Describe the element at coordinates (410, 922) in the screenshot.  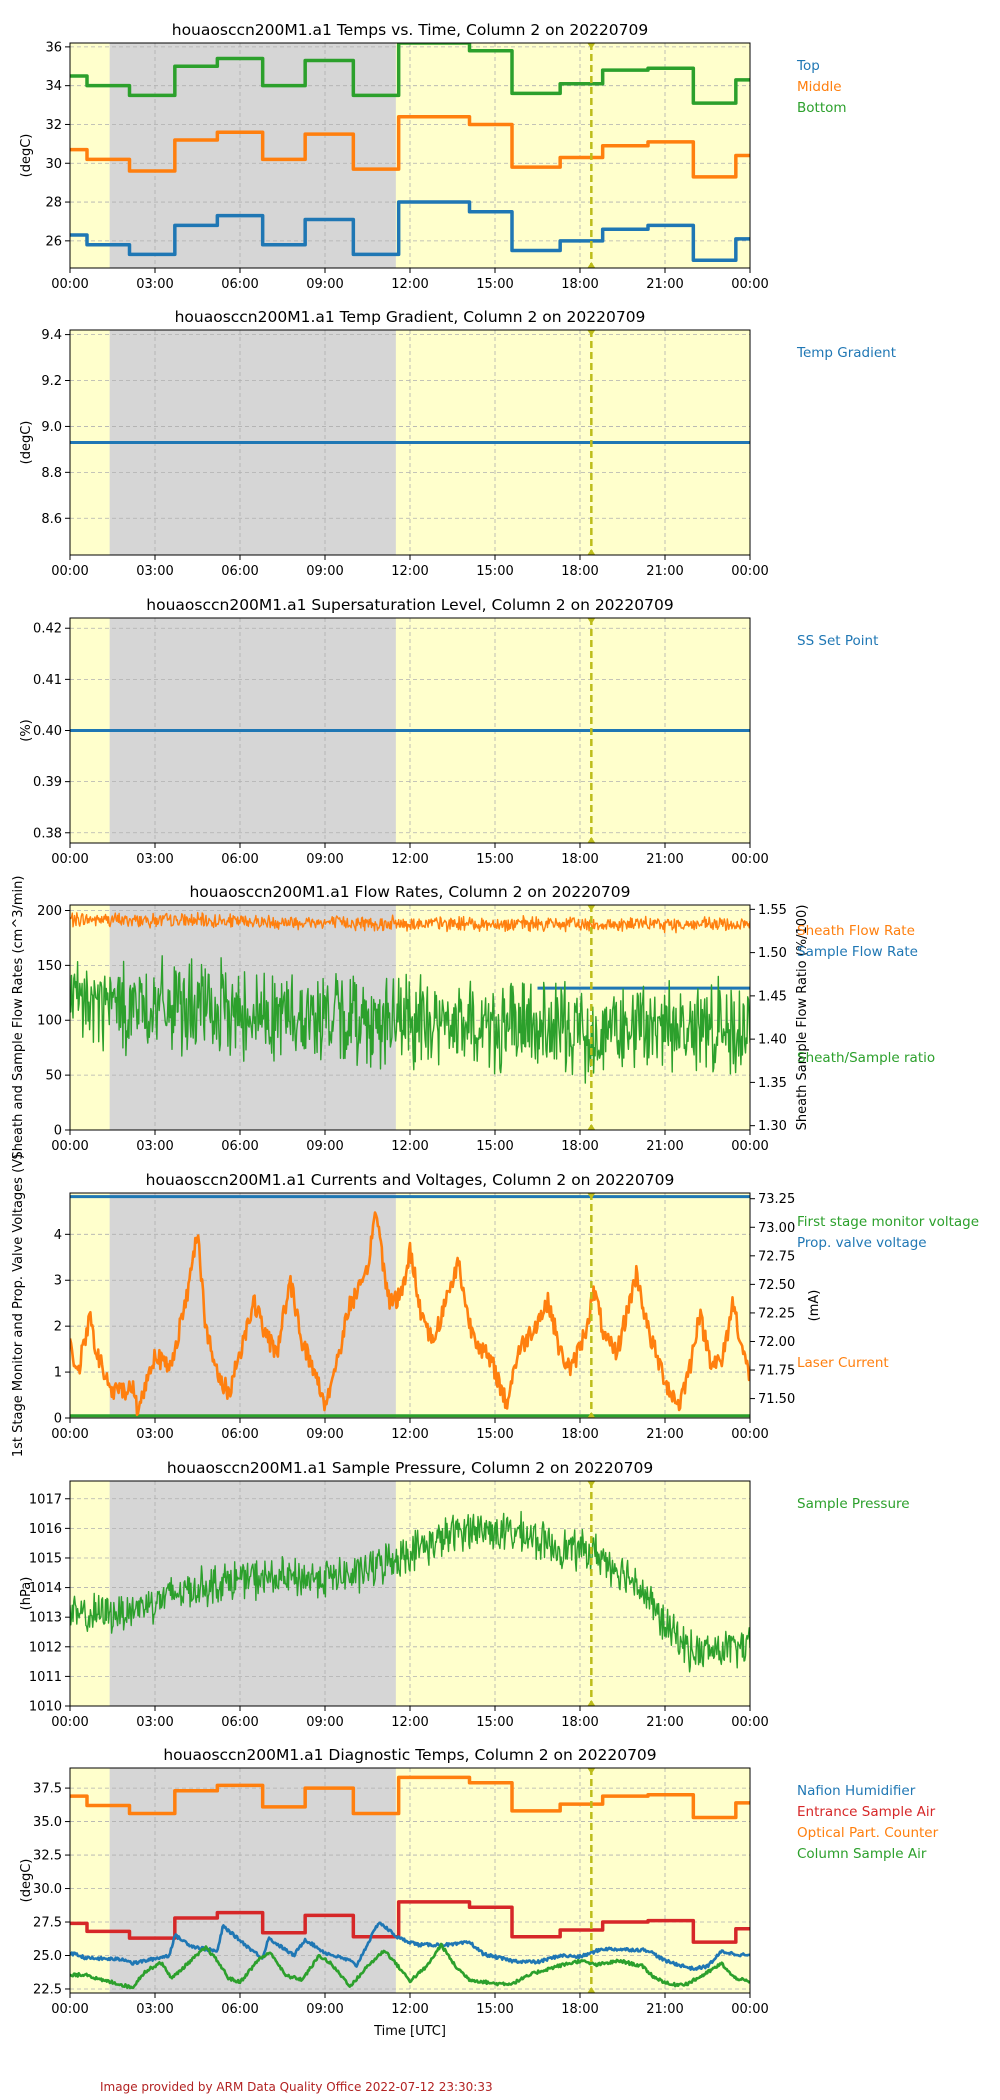
I see `series-line-sheath-flow-rate` at that location.